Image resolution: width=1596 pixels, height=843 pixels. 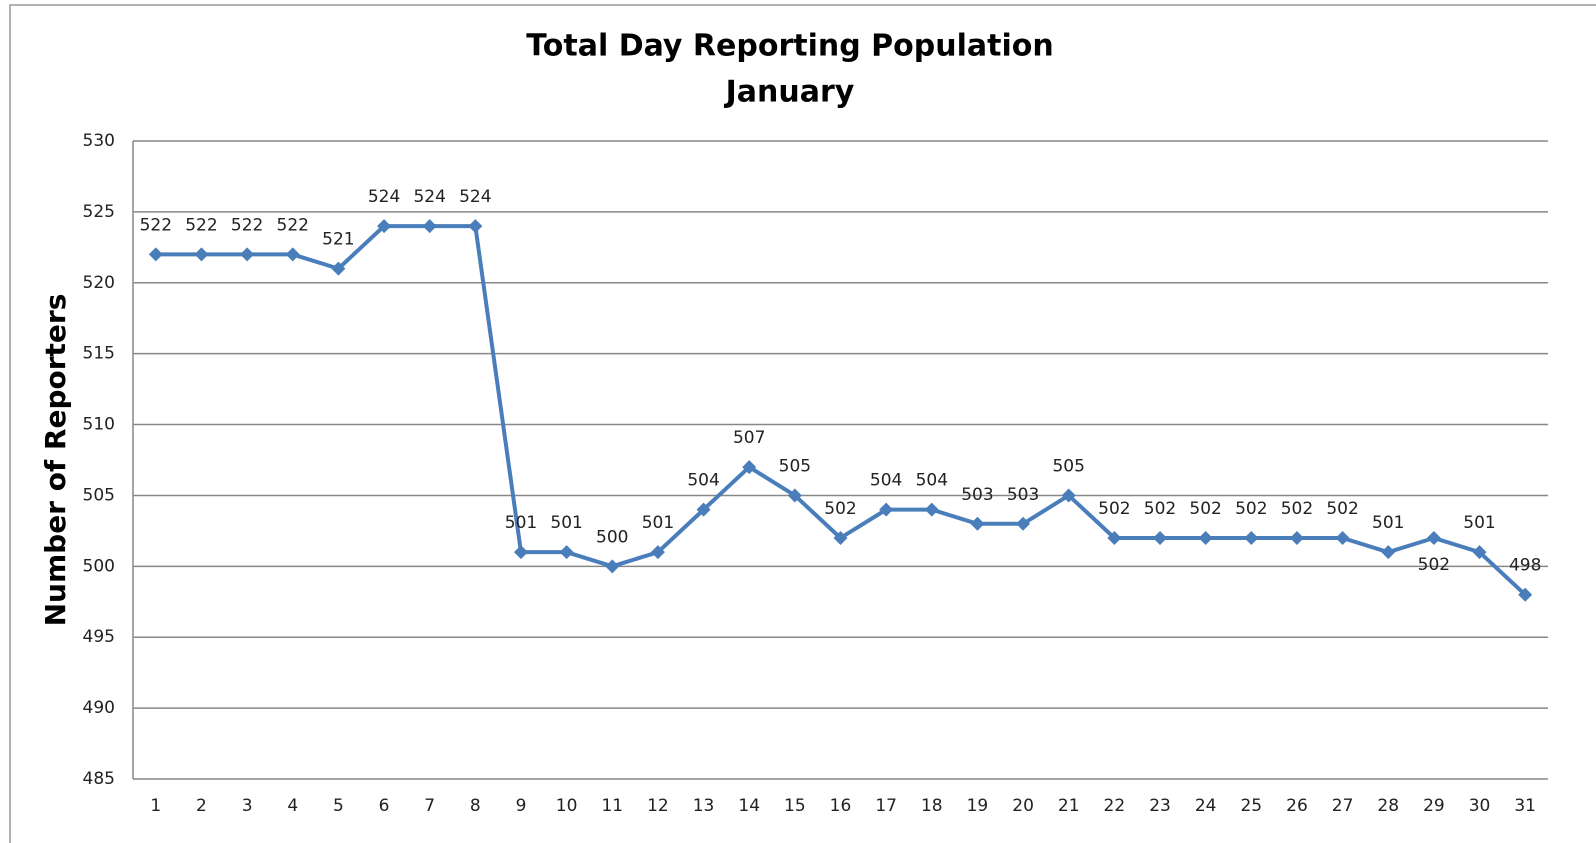 I want to click on x-tick-label: 23, so click(x=1160, y=806).